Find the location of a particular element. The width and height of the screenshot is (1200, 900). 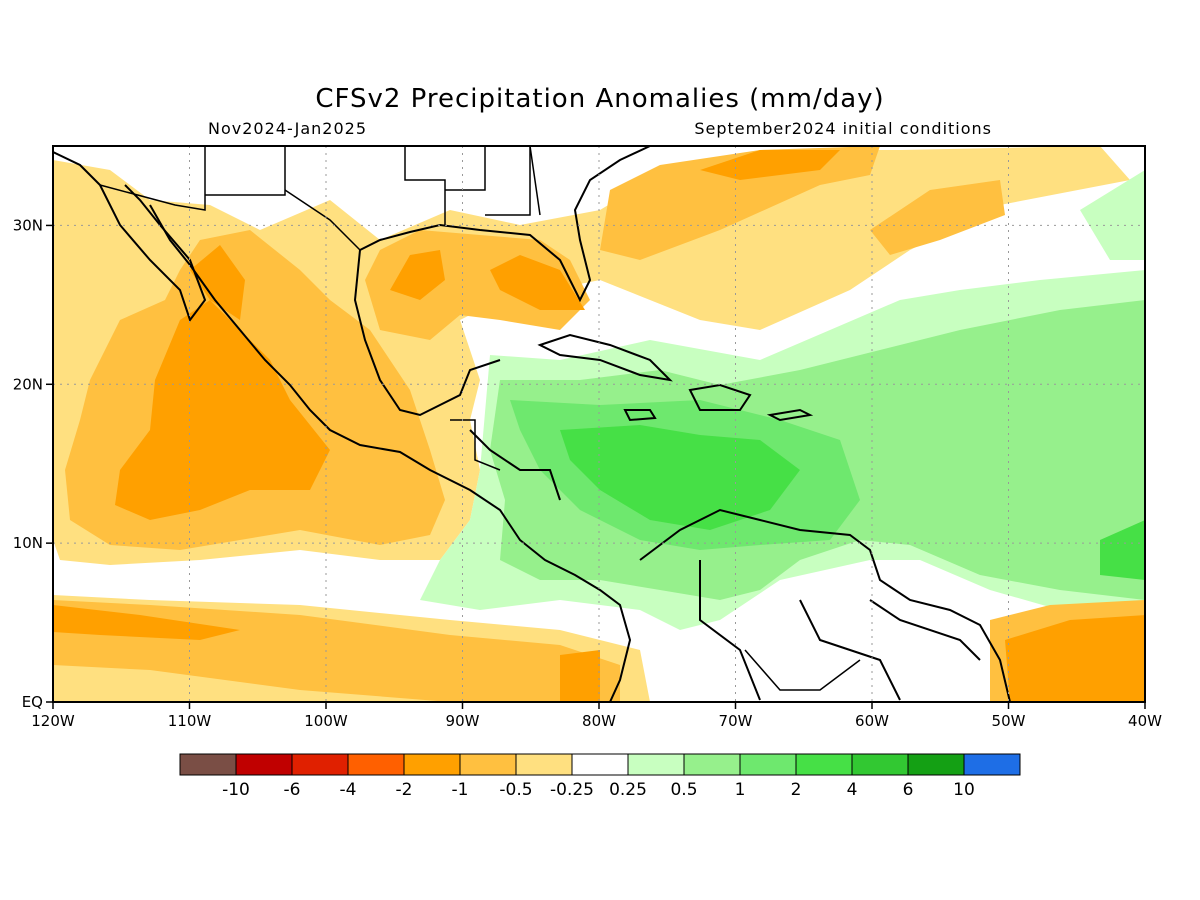

dry-anomaly-mexico is located at coordinates (217, 282).